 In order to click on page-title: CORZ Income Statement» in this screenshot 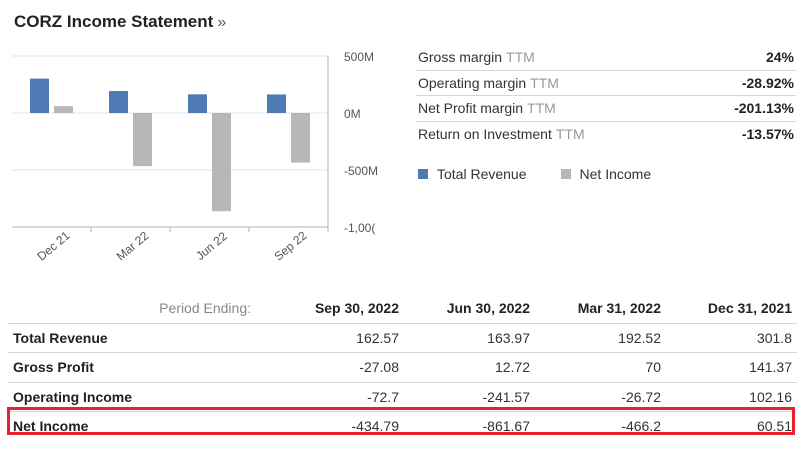, I will do `click(120, 22)`.